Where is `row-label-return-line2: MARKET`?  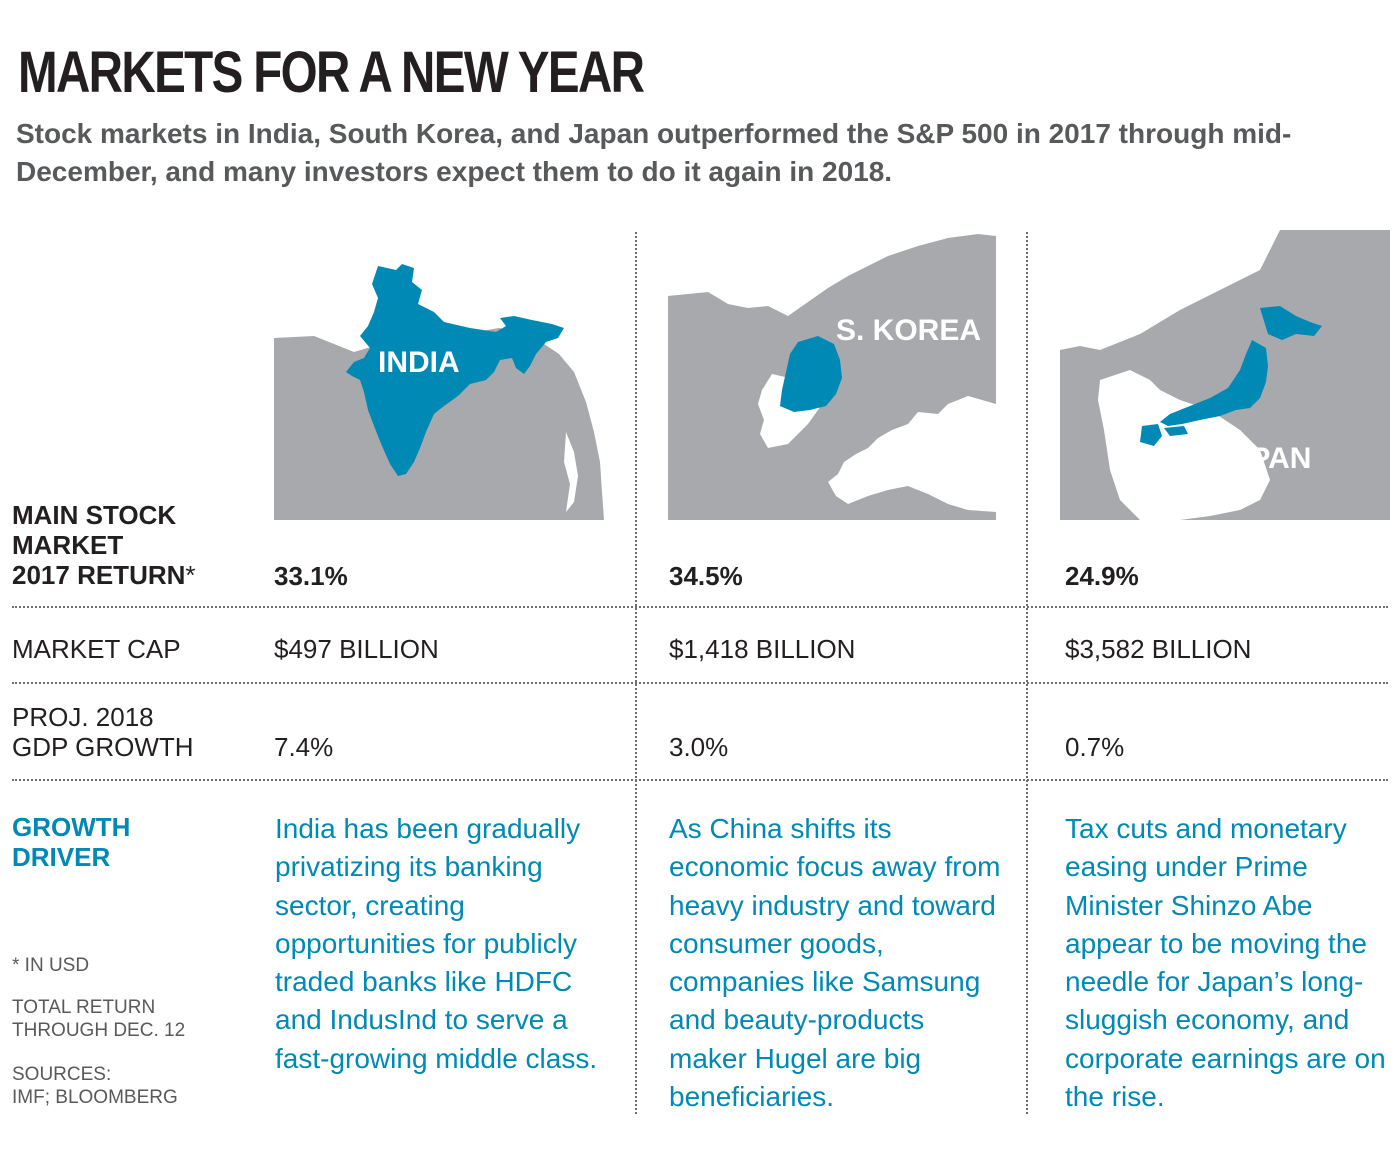
row-label-return-line2: MARKET is located at coordinates (68, 545).